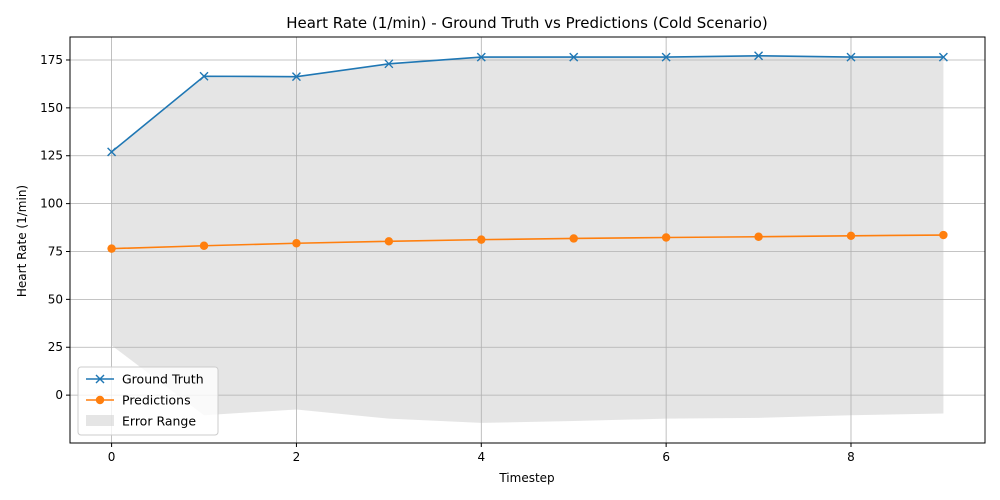 The height and width of the screenshot is (500, 1000). What do you see at coordinates (55, 251) in the screenshot?
I see `y-tick-label: 75` at bounding box center [55, 251].